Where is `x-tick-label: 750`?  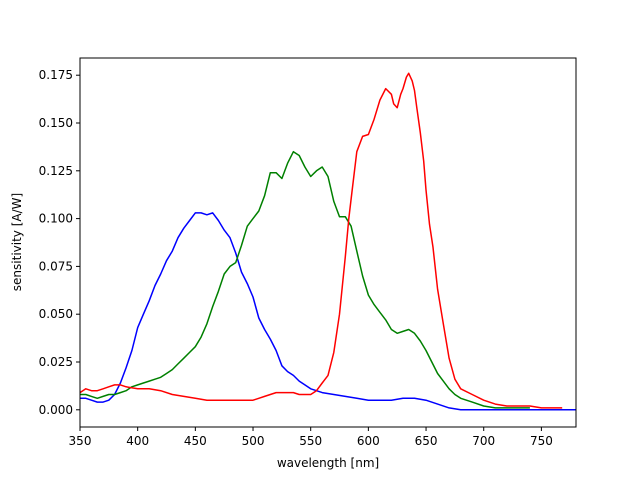
x-tick-label: 750 is located at coordinates (541, 441).